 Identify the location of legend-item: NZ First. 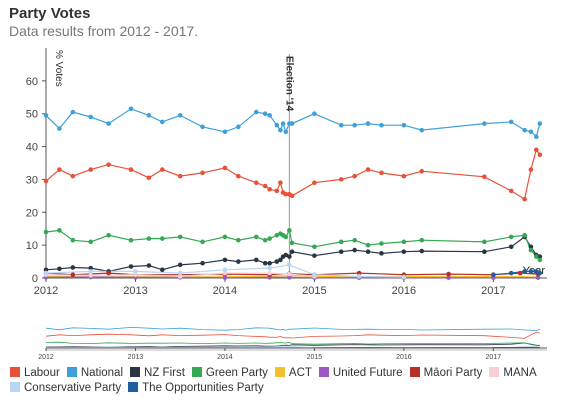
(157, 373).